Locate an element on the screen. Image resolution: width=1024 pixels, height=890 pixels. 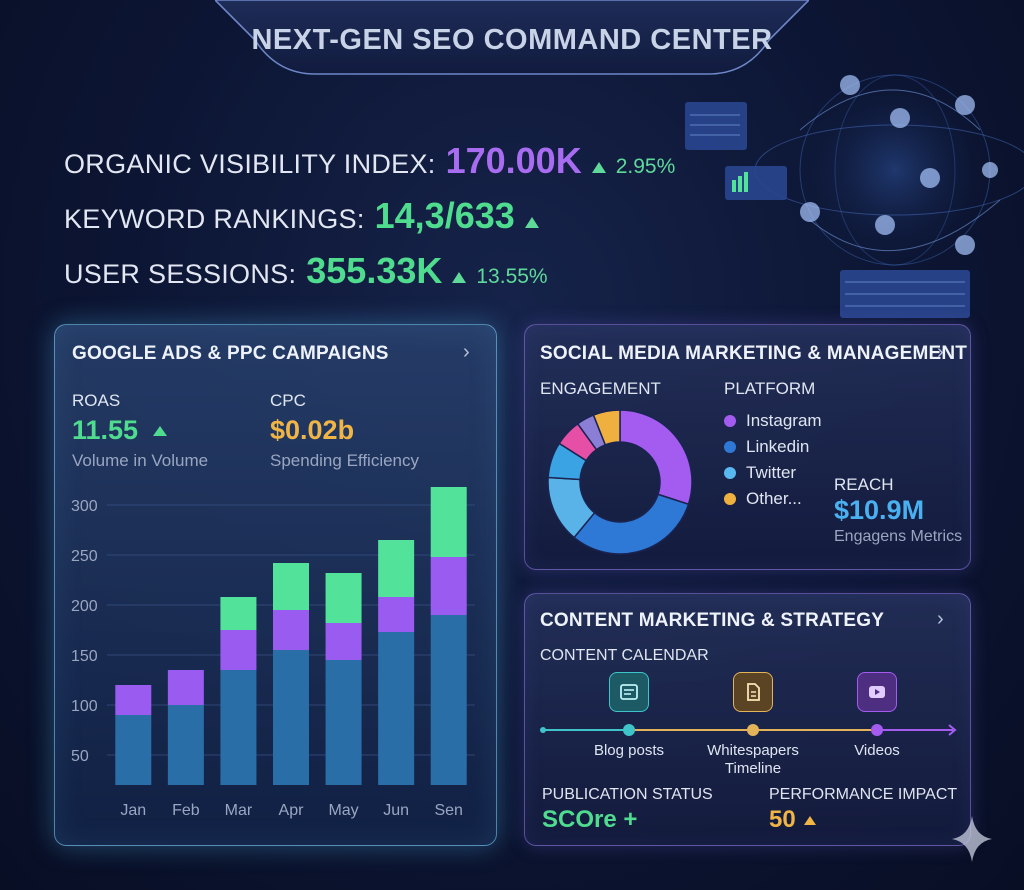
legend-label: Instagram is located at coordinates (784, 420).